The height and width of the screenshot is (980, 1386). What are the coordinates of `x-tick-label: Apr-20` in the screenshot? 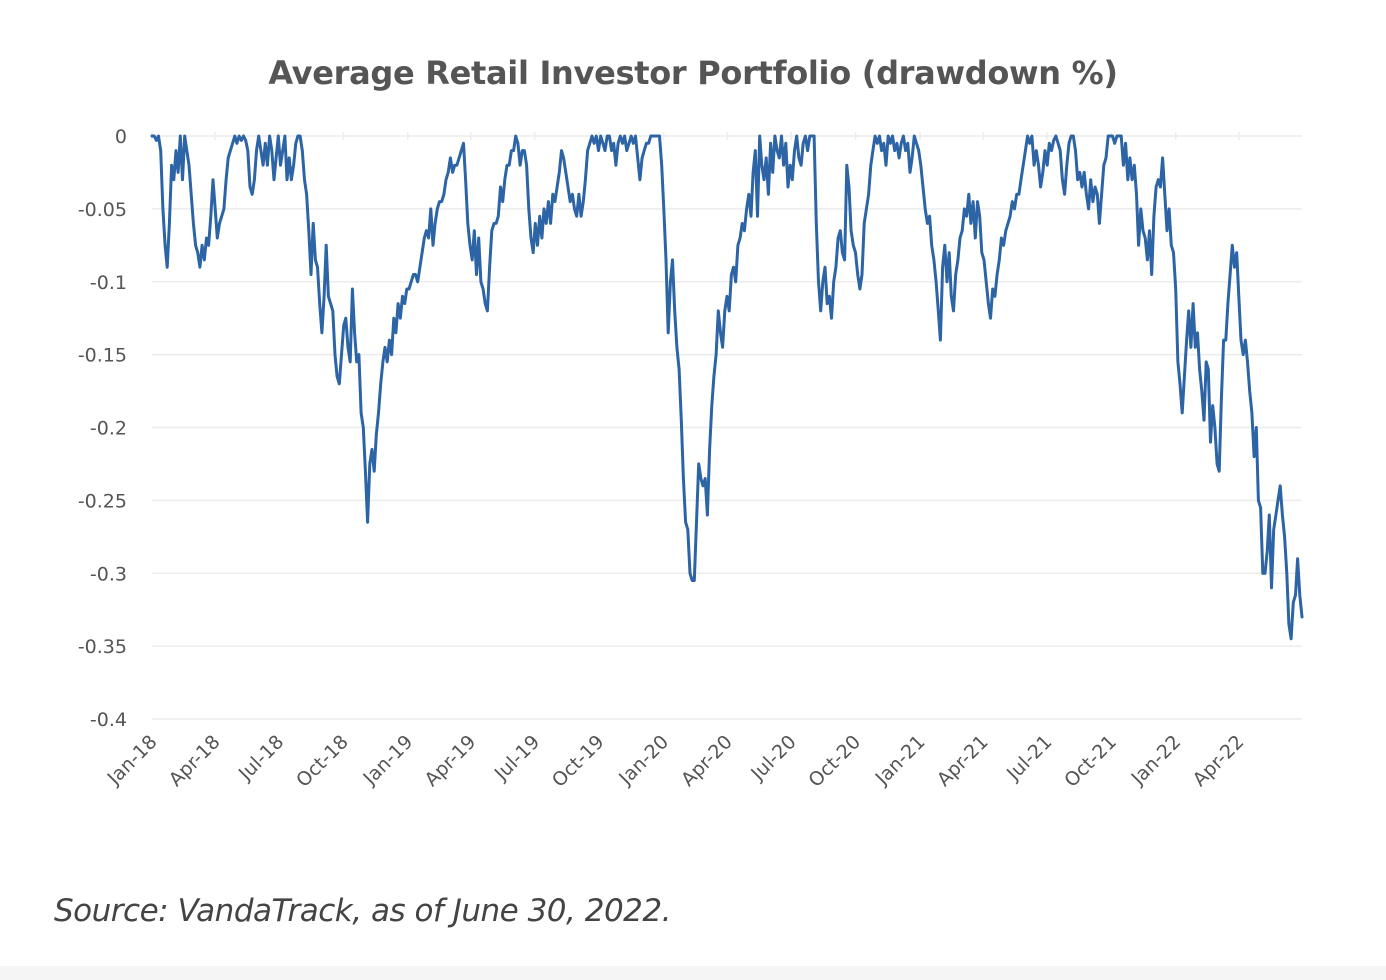 It's located at (707, 761).